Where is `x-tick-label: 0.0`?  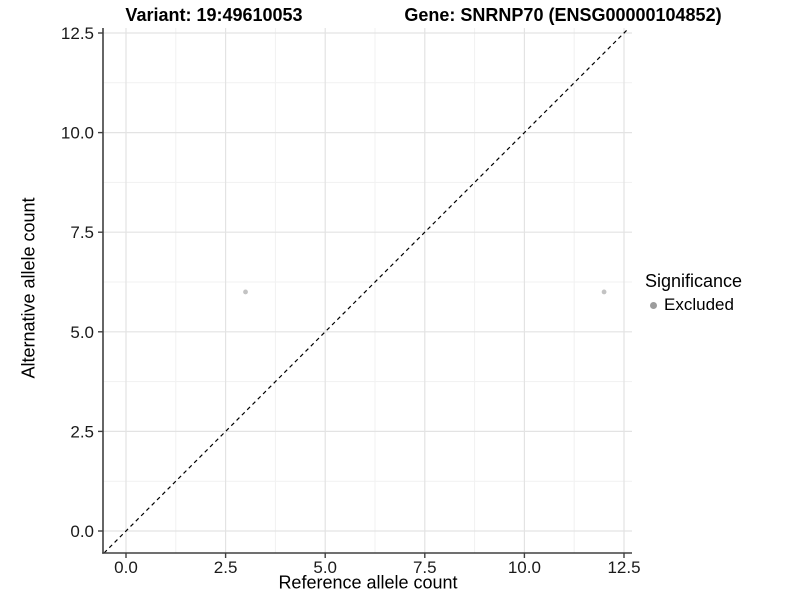
x-tick-label: 0.0 is located at coordinates (126, 567).